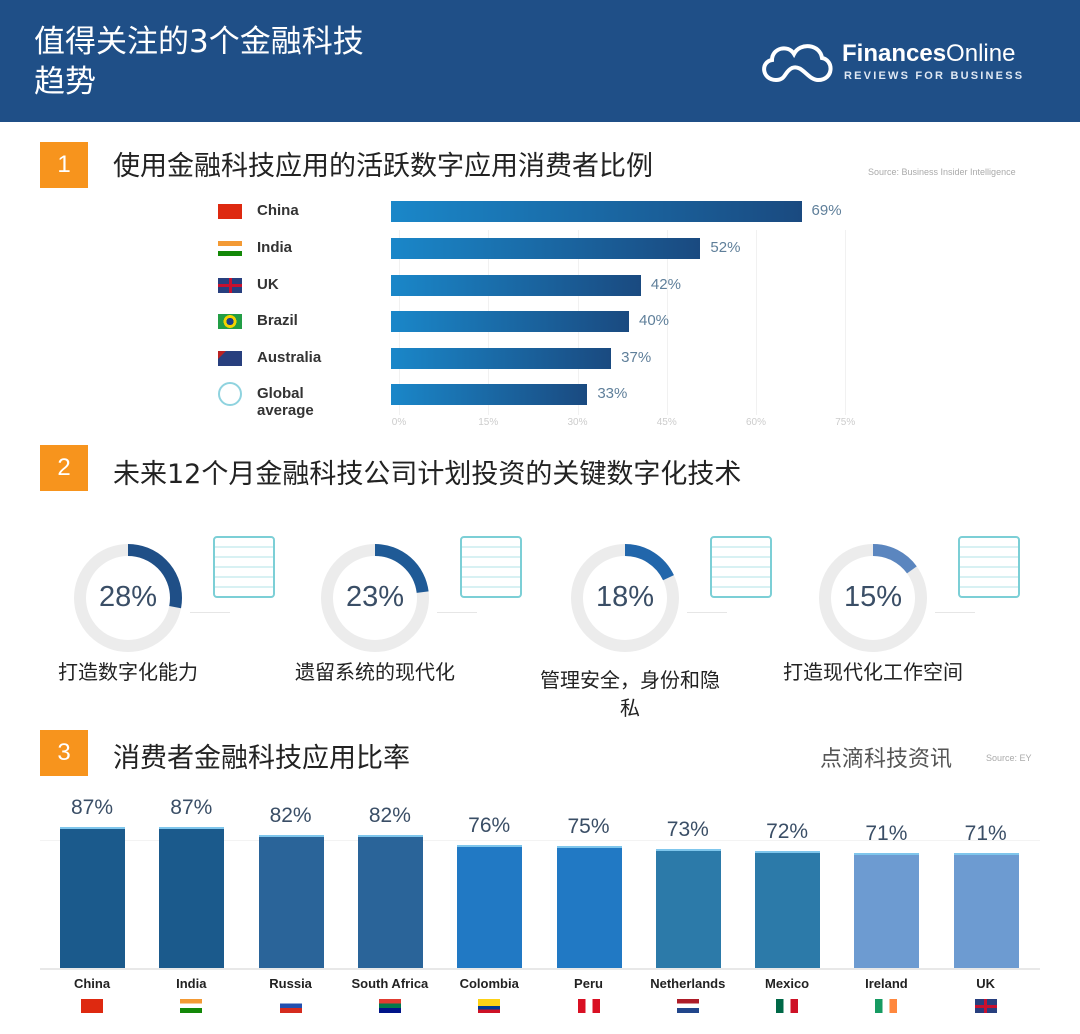 Image resolution: width=1080 pixels, height=1034 pixels. What do you see at coordinates (787, 983) in the screenshot?
I see `category-label: Mexico` at bounding box center [787, 983].